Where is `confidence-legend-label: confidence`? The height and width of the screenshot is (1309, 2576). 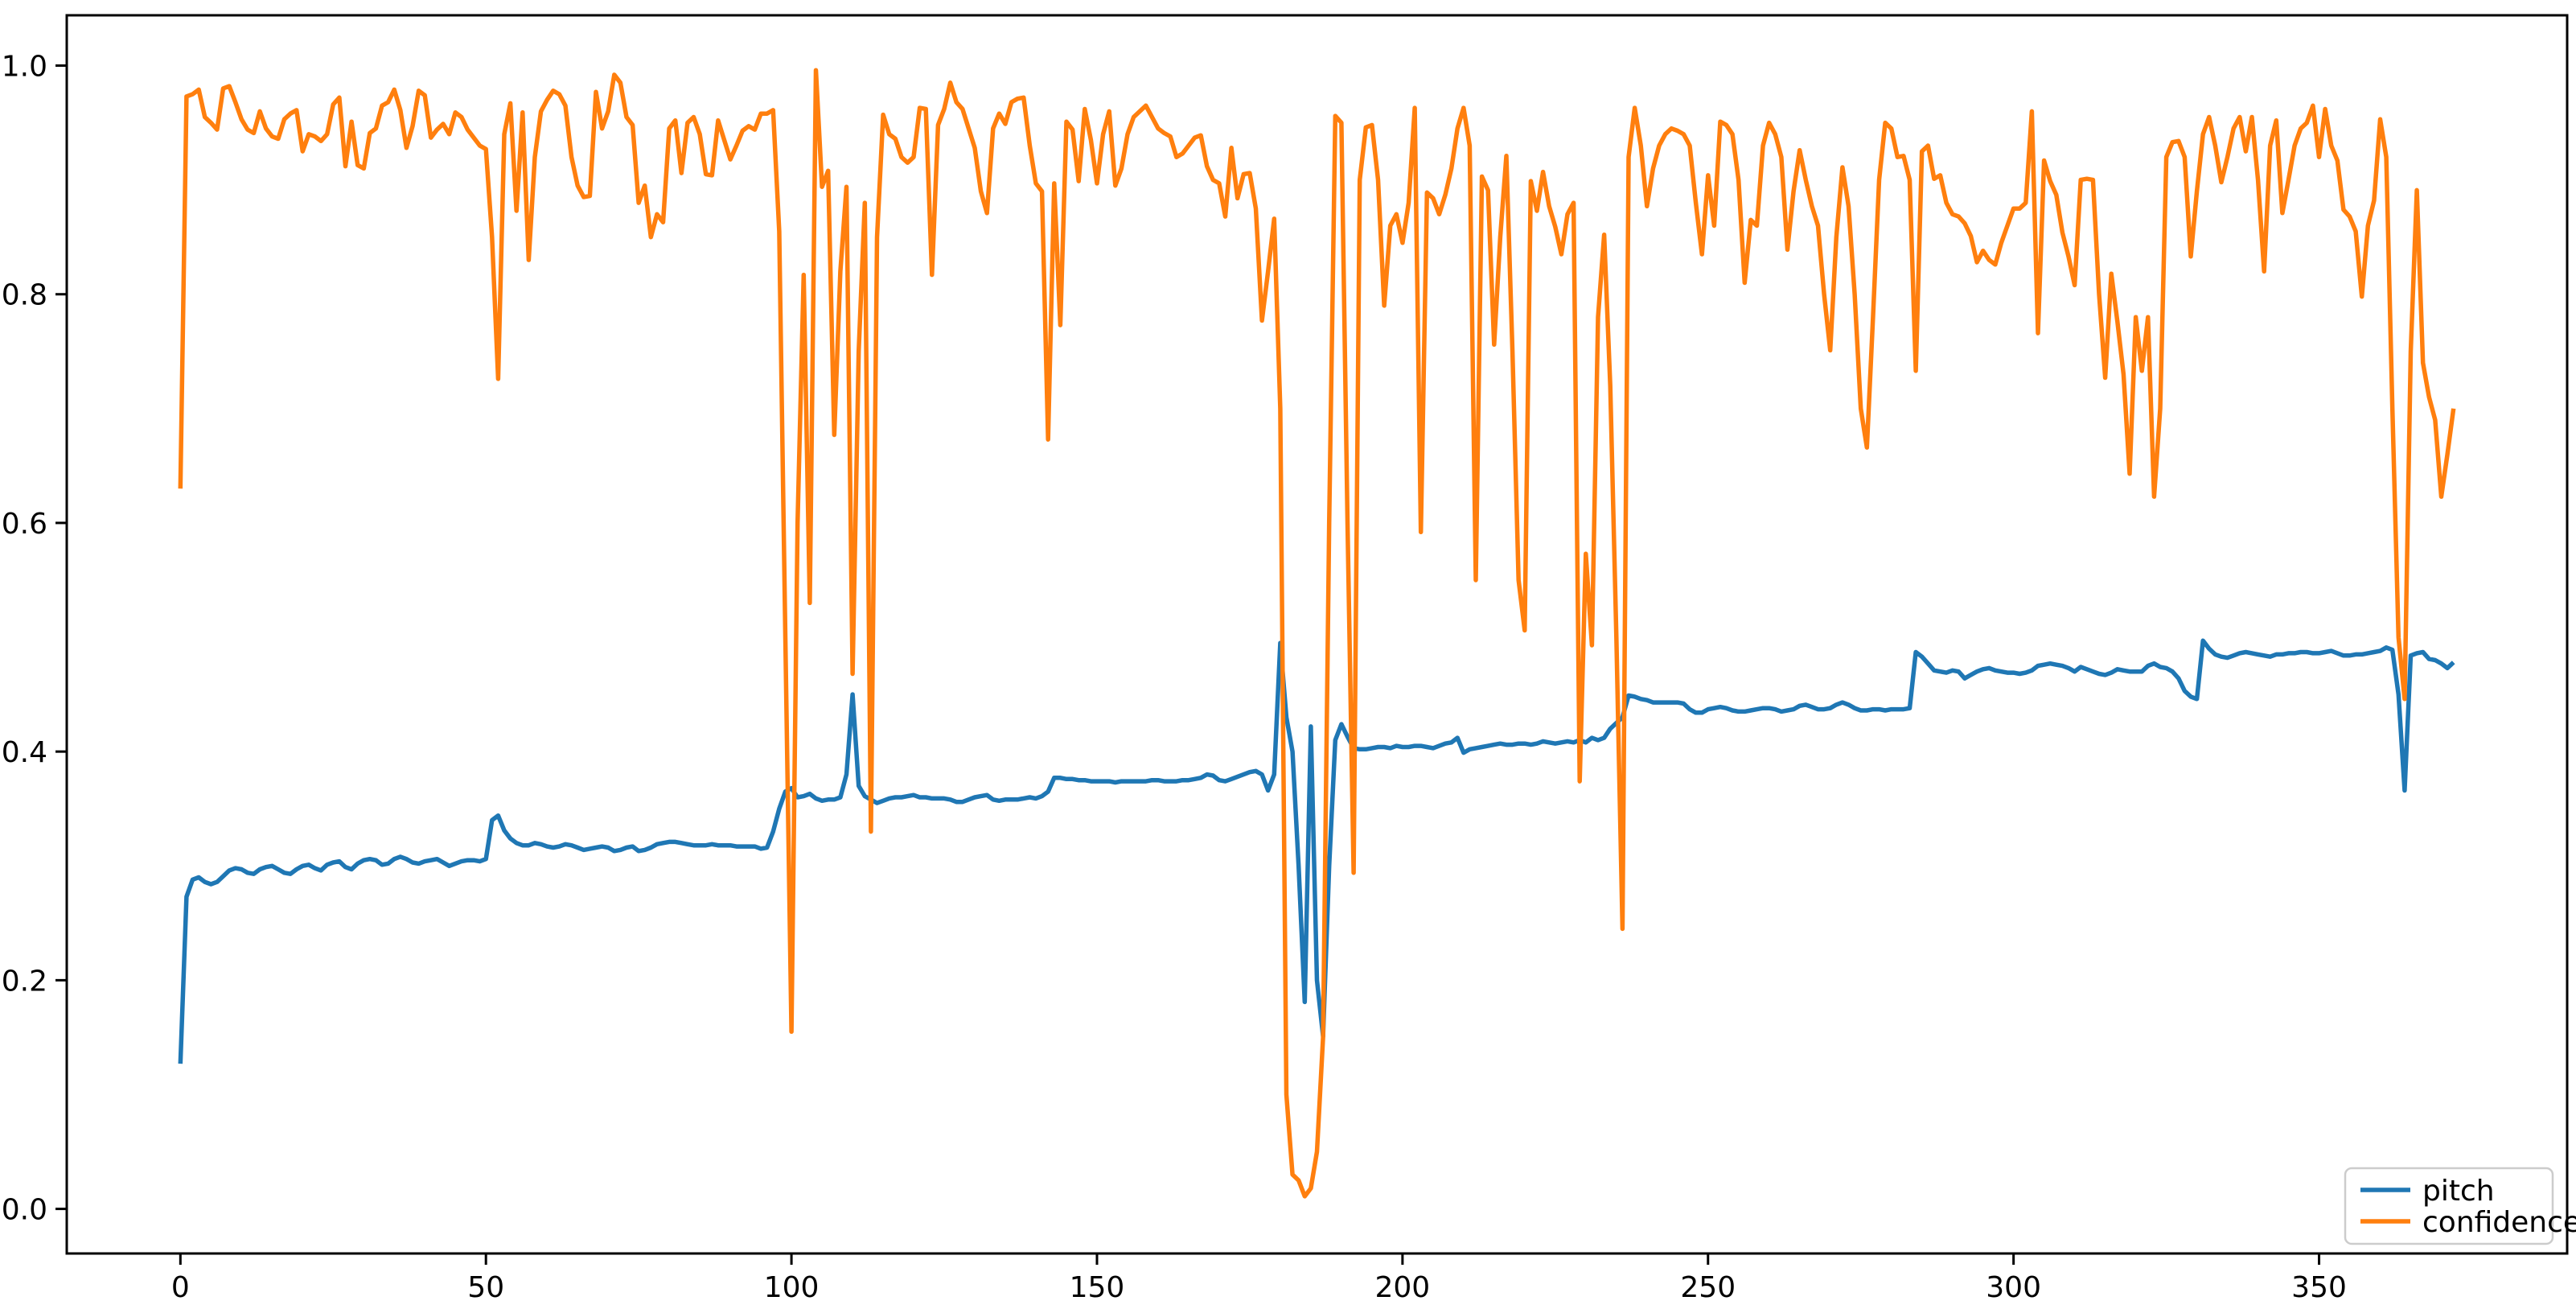
confidence-legend-label: confidence is located at coordinates (2499, 1222).